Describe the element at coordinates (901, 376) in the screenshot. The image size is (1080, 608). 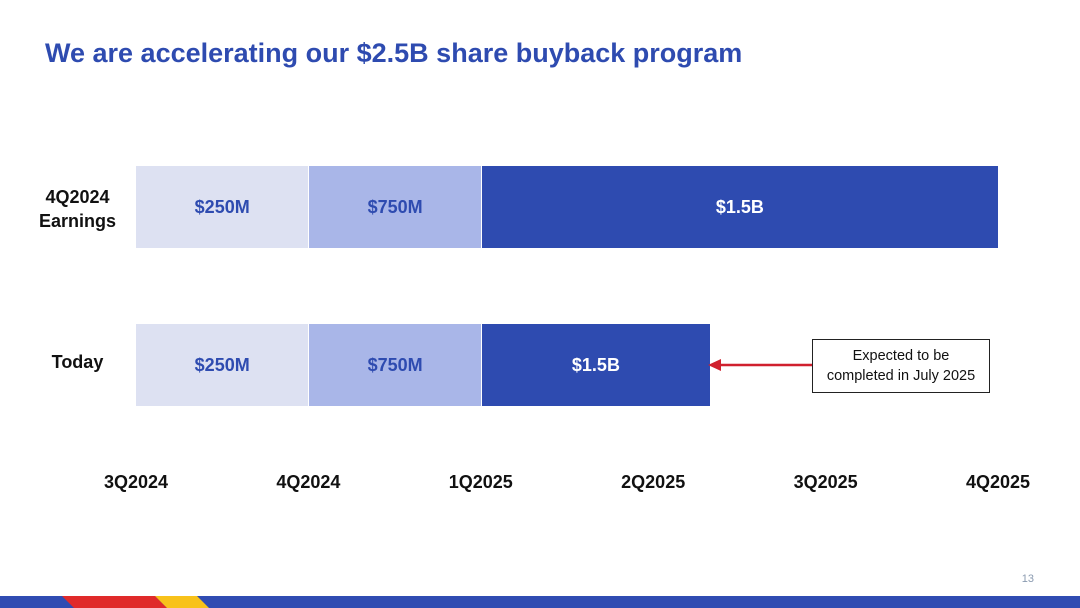
I see `callout-line: completed in July 2025` at that location.